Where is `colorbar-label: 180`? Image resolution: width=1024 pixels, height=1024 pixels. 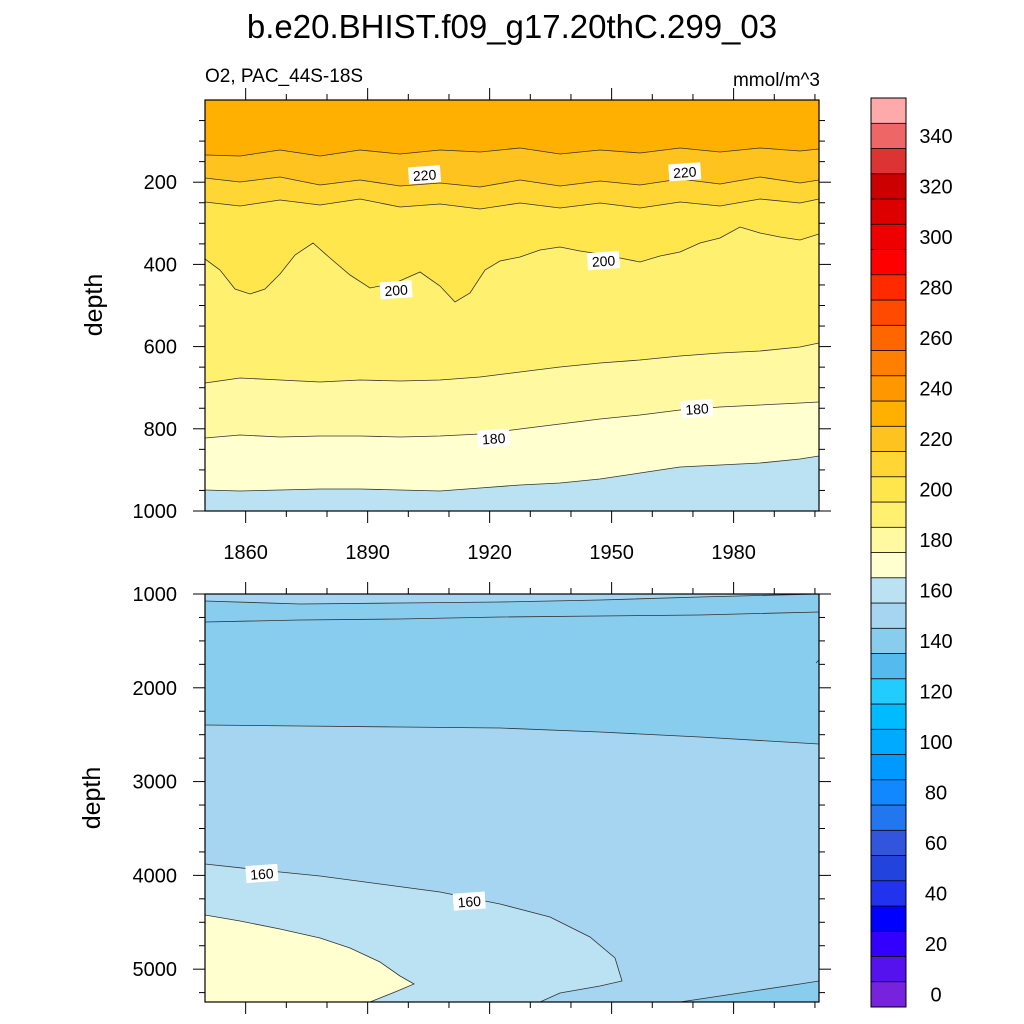
colorbar-label: 180 is located at coordinates (935, 541).